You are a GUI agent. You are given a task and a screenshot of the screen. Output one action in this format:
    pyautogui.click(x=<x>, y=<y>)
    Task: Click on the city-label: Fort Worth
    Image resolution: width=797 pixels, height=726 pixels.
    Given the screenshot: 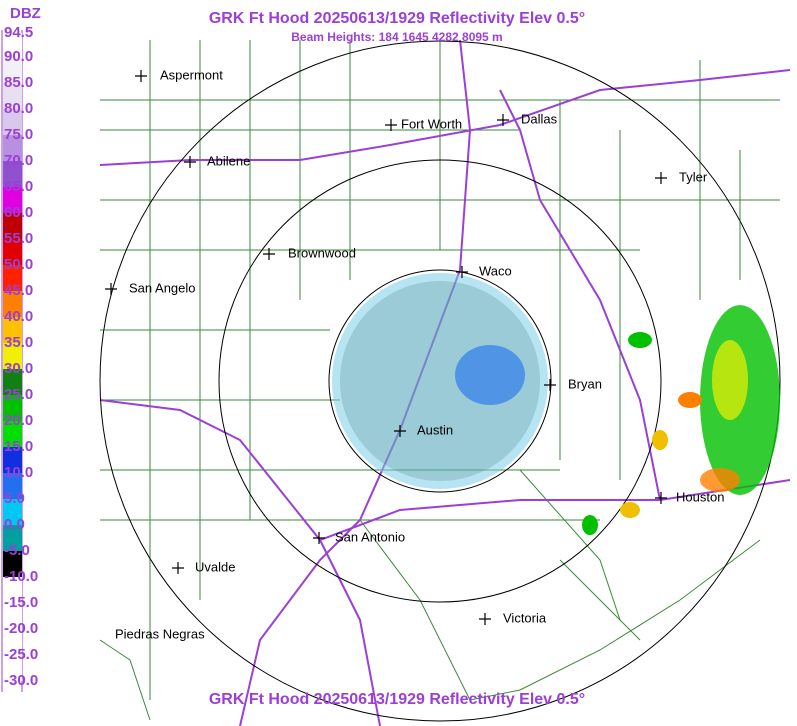 What is the action you would take?
    pyautogui.click(x=431, y=123)
    